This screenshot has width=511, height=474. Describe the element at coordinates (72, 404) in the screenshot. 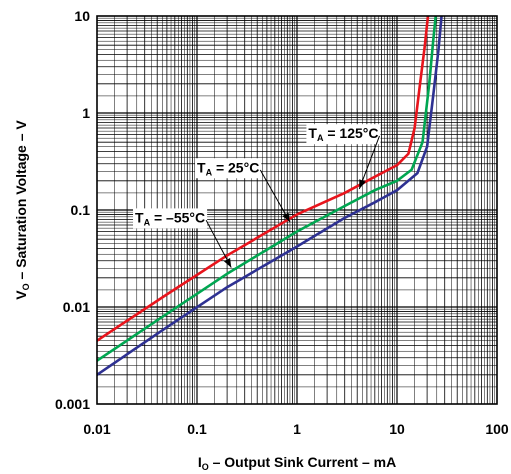

I see `y-tick-label: 0.001` at that location.